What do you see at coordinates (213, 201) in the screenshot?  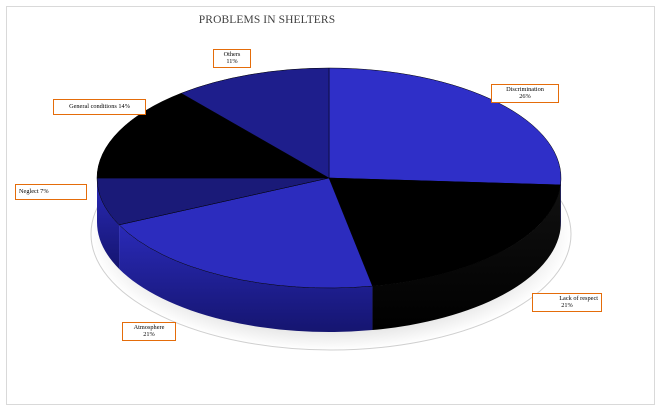 I see `pie-slice-neglect` at bounding box center [213, 201].